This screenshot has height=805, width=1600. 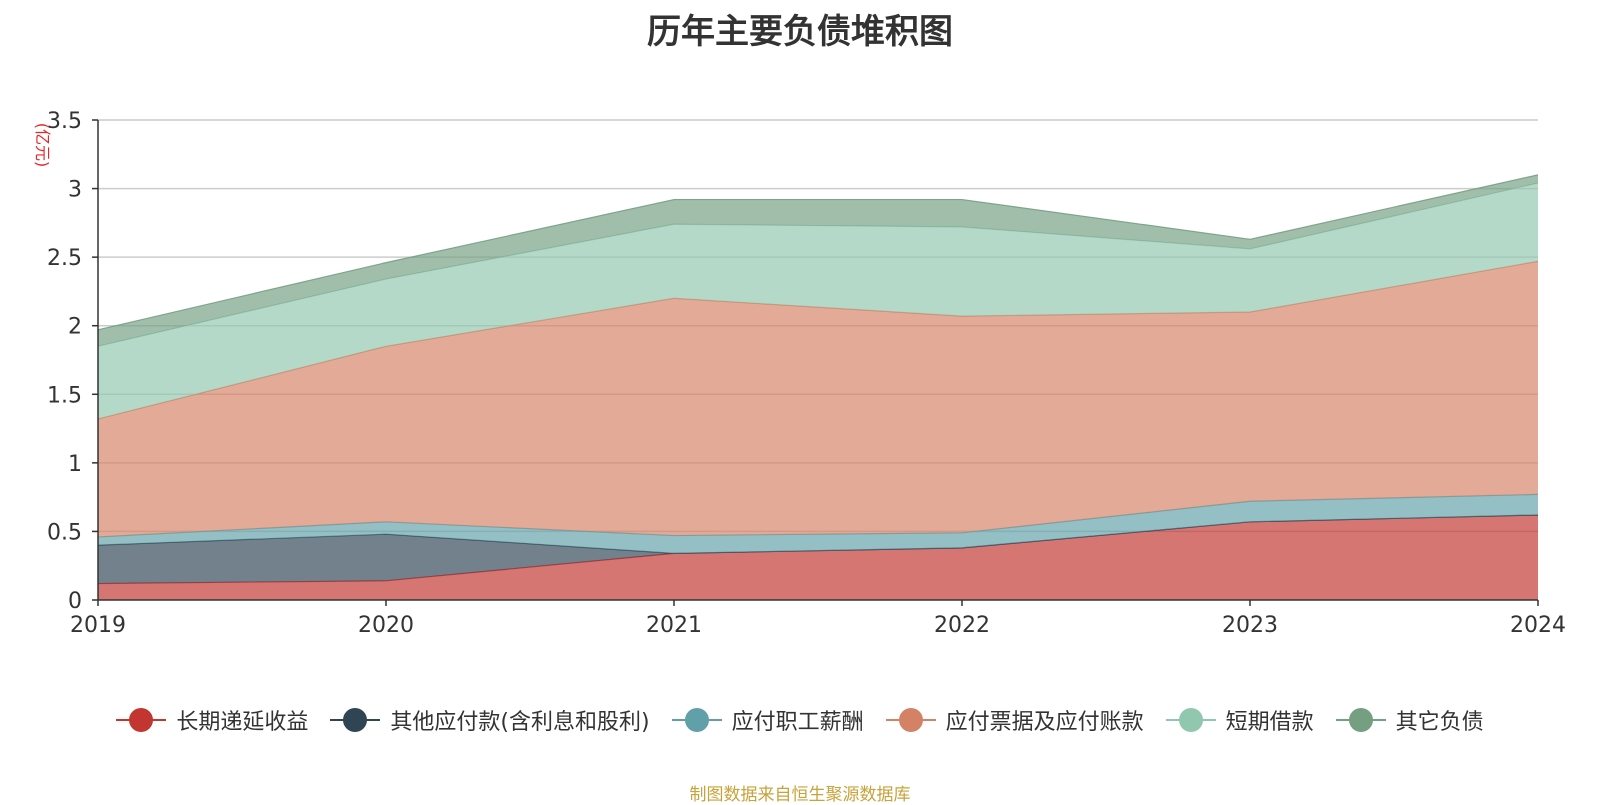 What do you see at coordinates (674, 625) in the screenshot?
I see `x-tick-label: 2021` at bounding box center [674, 625].